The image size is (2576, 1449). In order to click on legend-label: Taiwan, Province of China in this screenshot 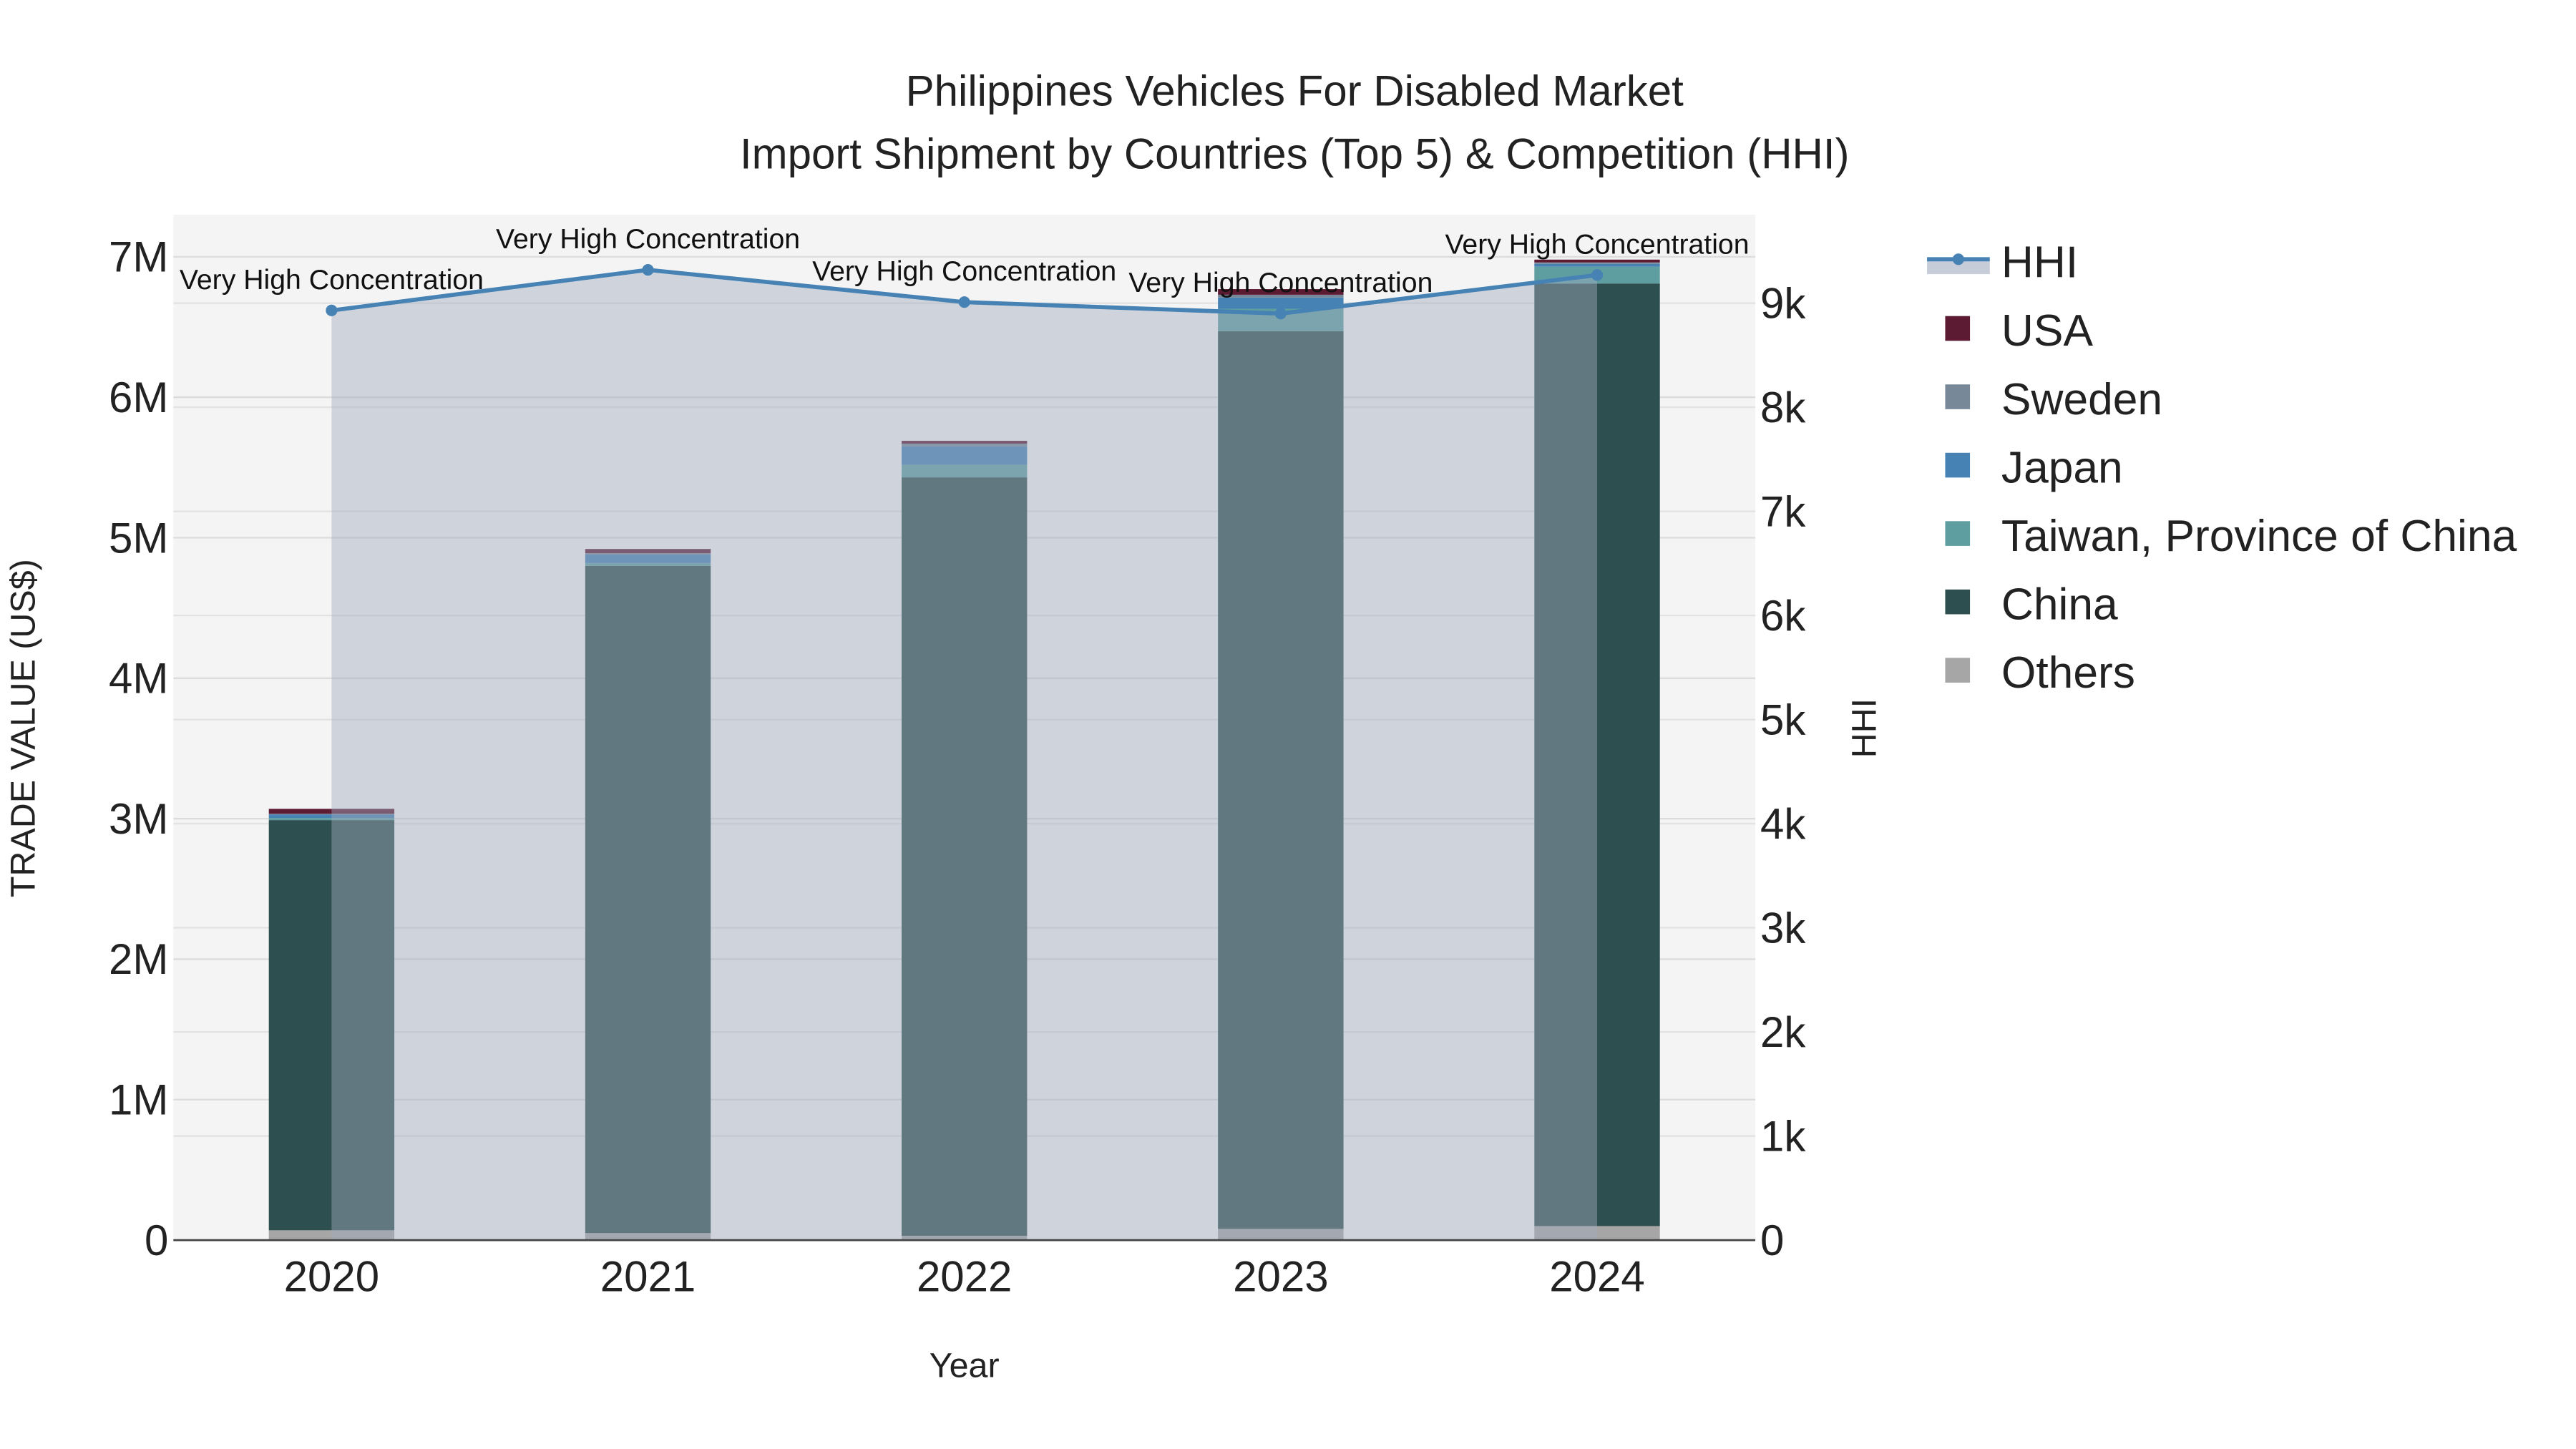, I will do `click(2259, 536)`.